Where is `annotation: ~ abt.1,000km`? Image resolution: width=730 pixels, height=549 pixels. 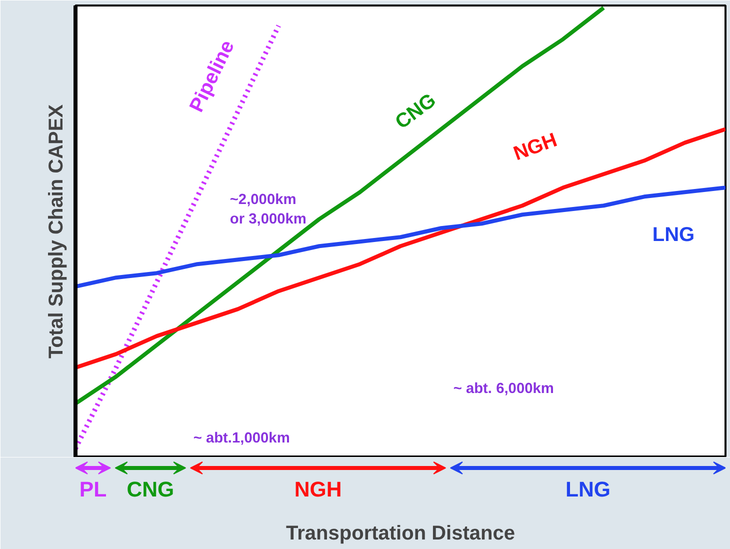 annotation: ~ abt.1,000km is located at coordinates (241, 438).